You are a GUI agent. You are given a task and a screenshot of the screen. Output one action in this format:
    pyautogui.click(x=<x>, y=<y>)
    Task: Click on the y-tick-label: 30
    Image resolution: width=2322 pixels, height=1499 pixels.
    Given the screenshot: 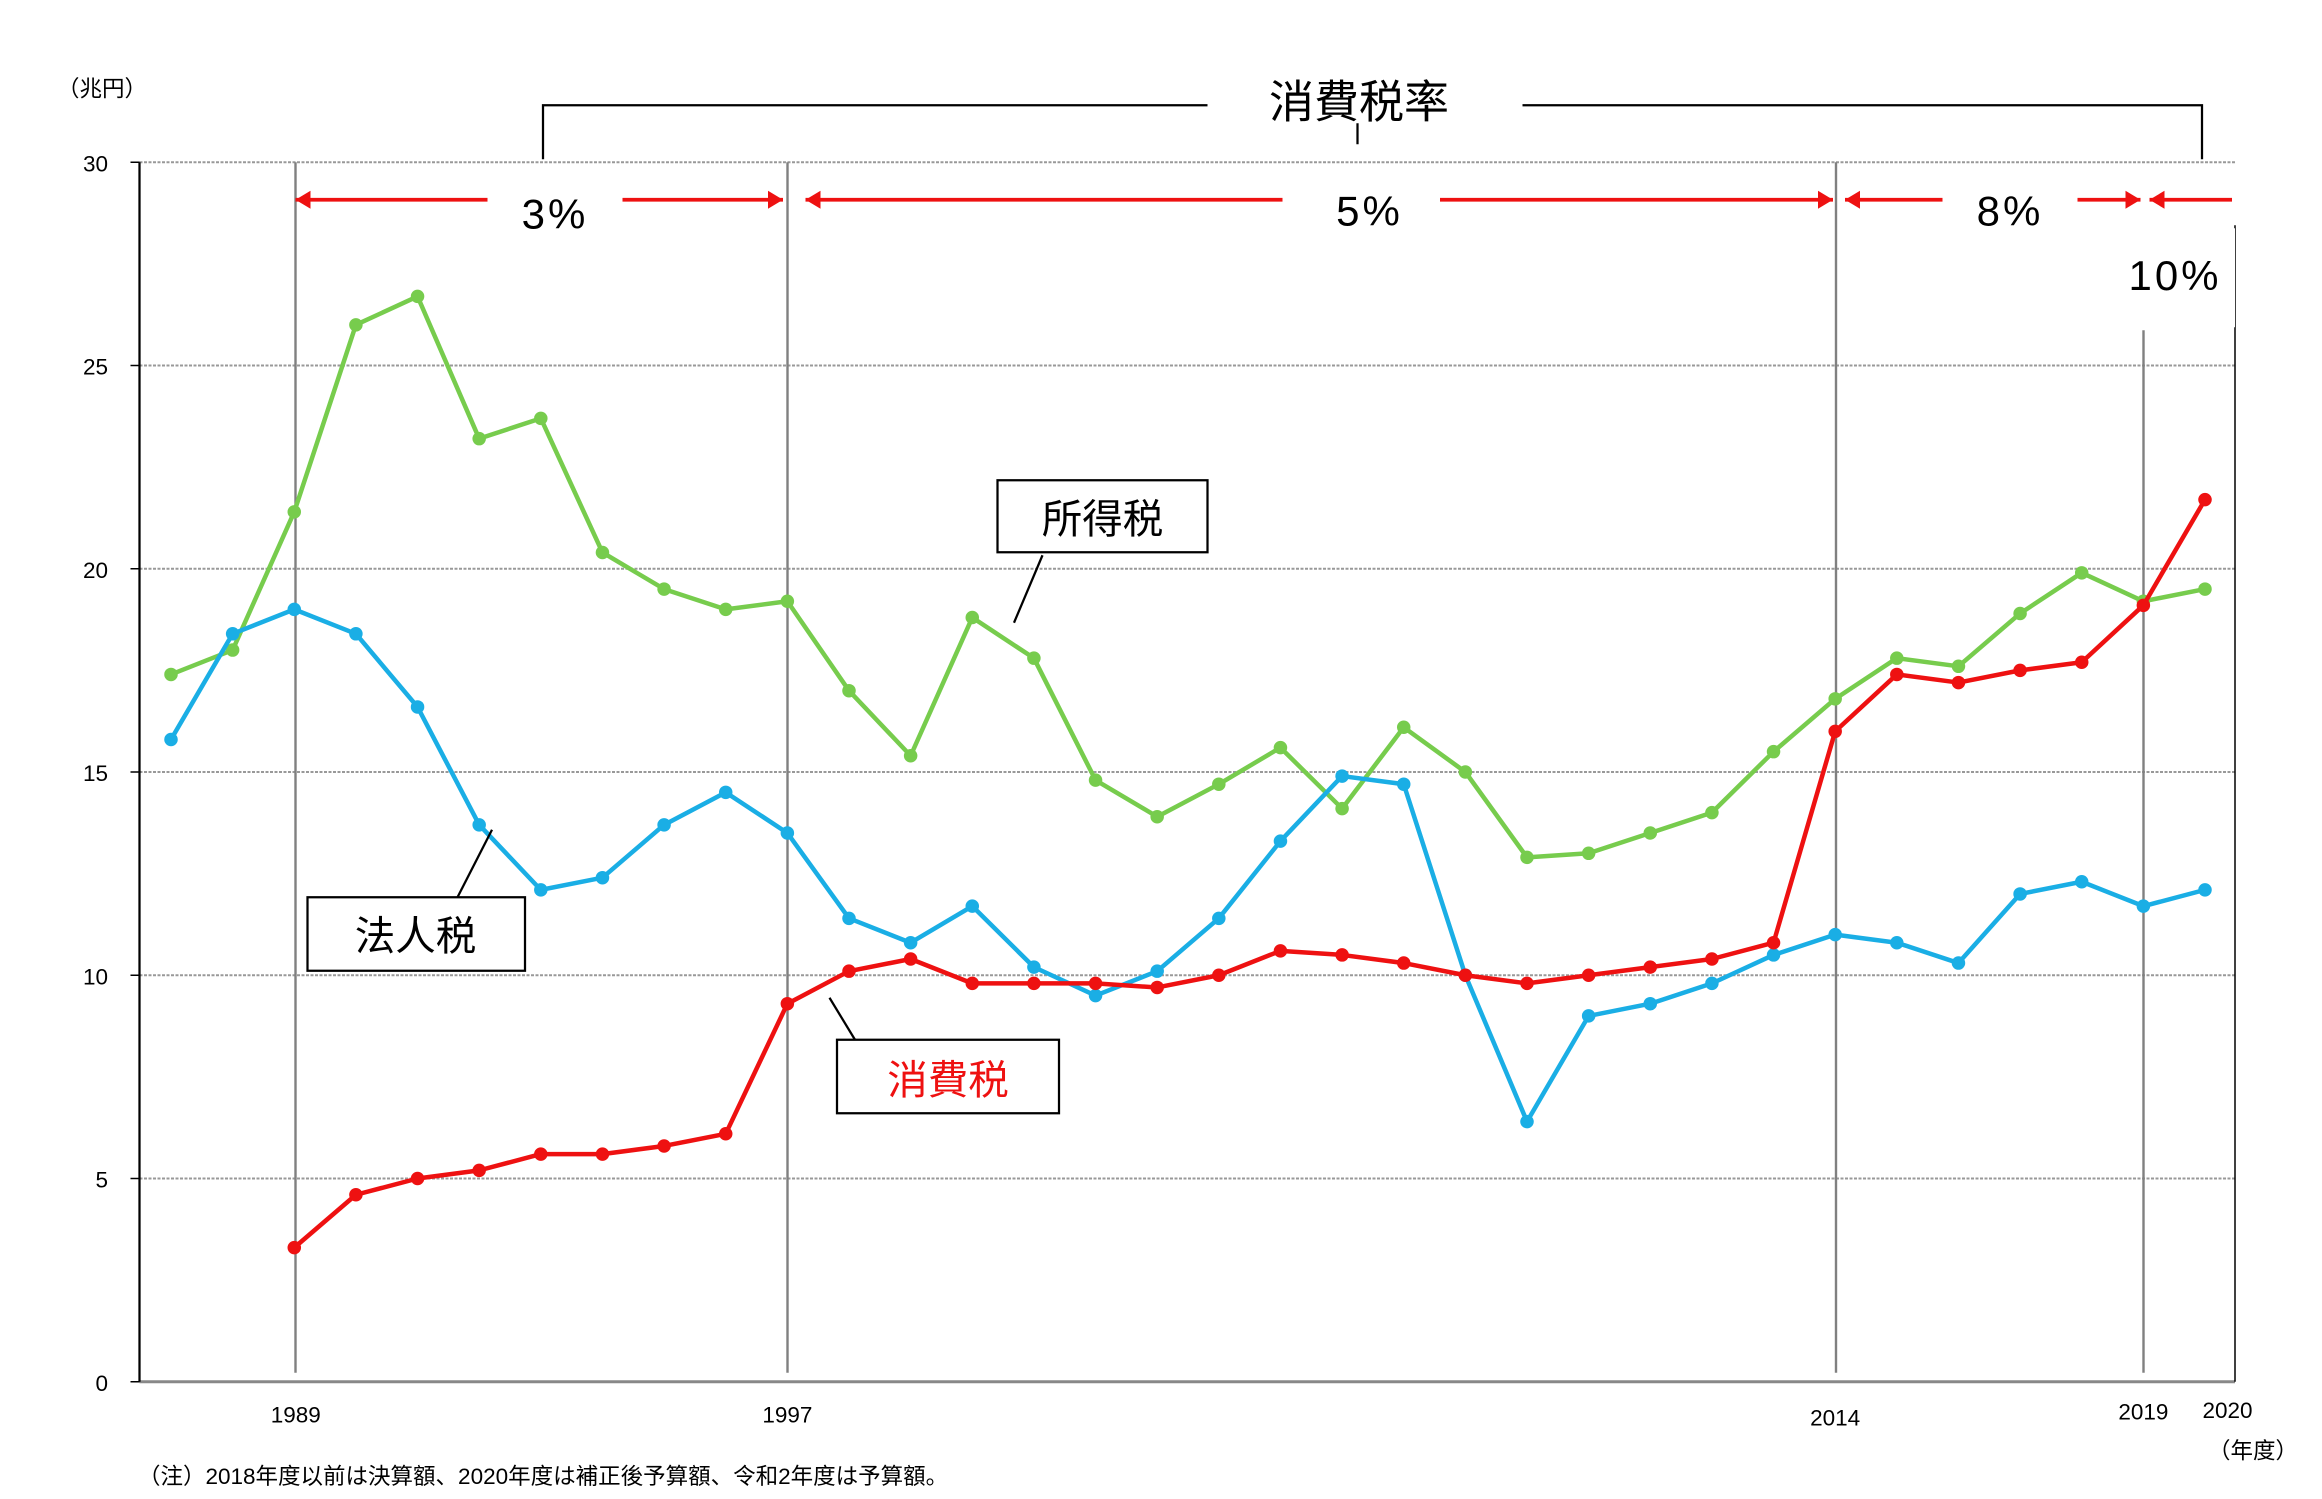 What is the action you would take?
    pyautogui.click(x=95, y=163)
    